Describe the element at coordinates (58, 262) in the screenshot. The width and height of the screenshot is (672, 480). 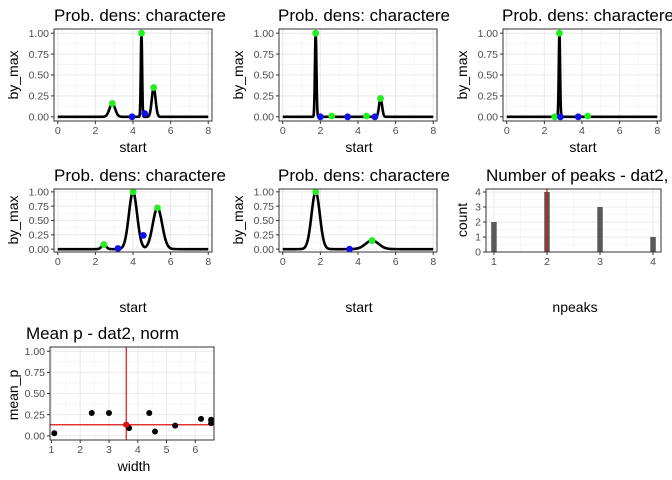
I see `panel-4-x-tick-label: 0` at that location.